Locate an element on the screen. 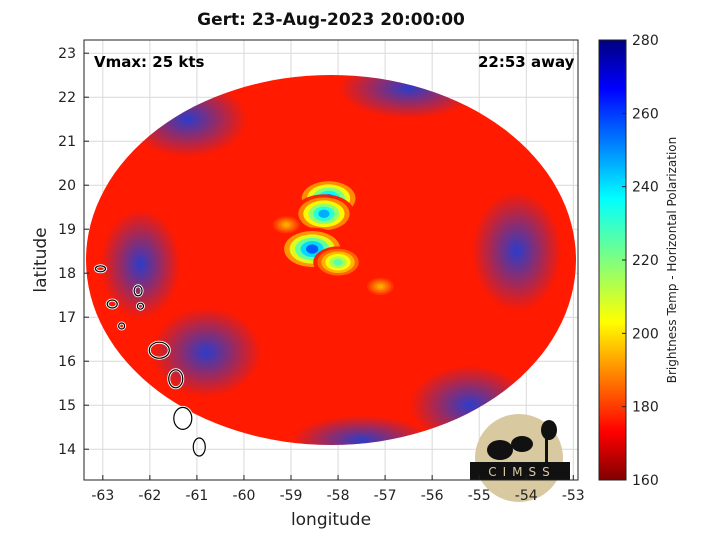 The height and width of the screenshot is (540, 720). logo-tank is located at coordinates (549, 430).